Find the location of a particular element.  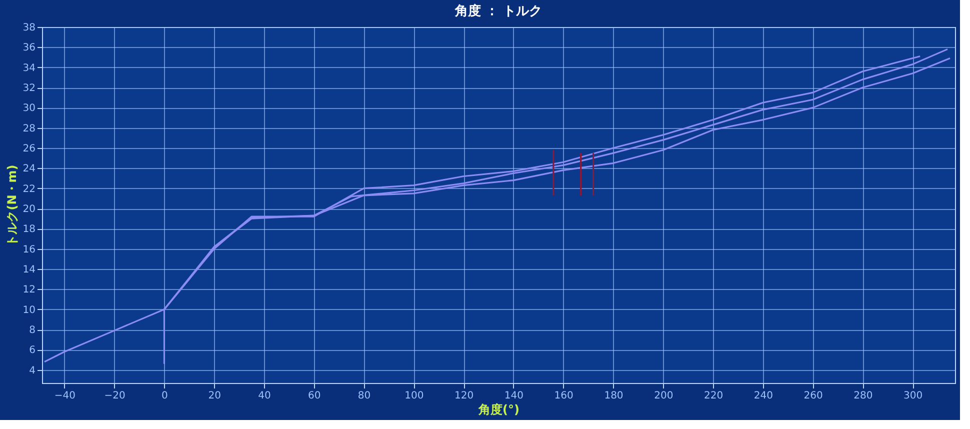

x-tick-label: 60 is located at coordinates (314, 396).